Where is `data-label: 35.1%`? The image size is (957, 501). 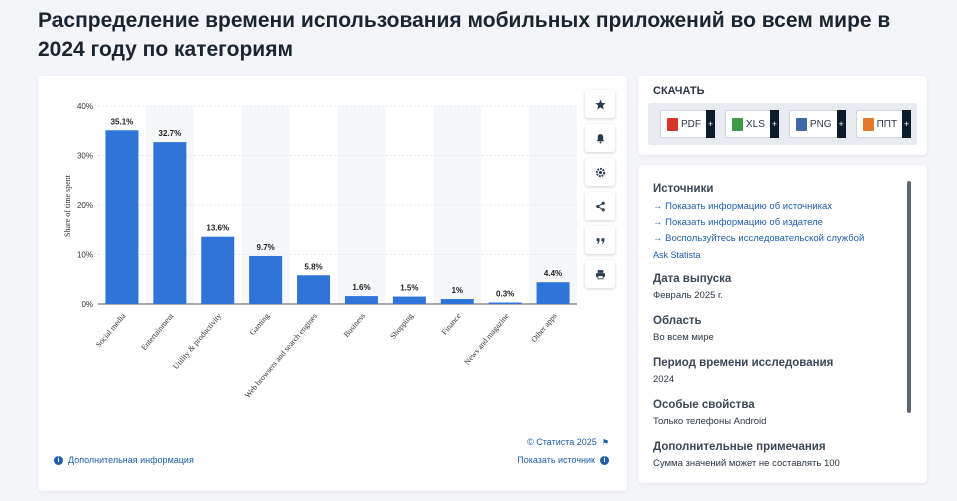
data-label: 35.1% is located at coordinates (122, 121).